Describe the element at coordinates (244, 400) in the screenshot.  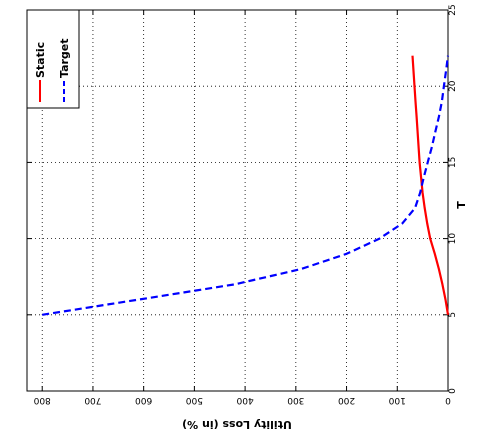
I see `y-tick-label: 400` at that location.